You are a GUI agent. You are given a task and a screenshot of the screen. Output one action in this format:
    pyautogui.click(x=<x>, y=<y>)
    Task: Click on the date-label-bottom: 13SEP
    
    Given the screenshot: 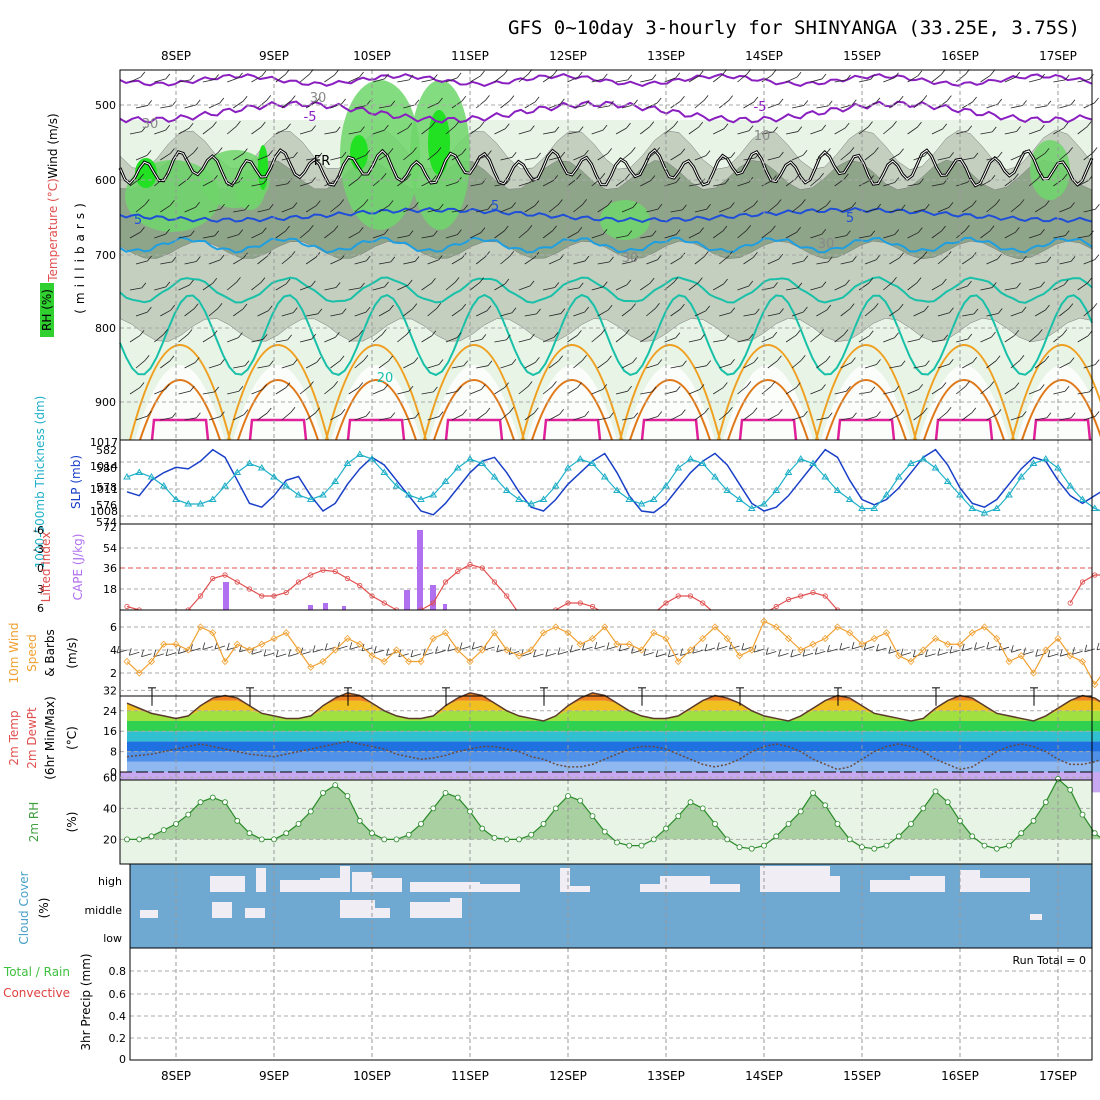 What is the action you would take?
    pyautogui.click(x=666, y=1076)
    